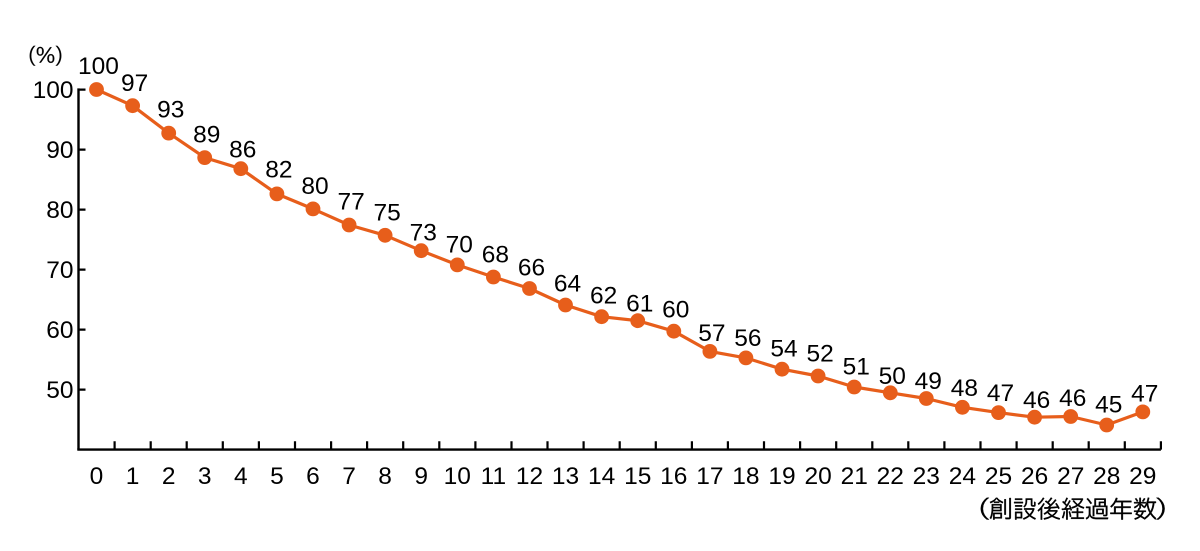  Describe the element at coordinates (206, 135) in the screenshot. I see `svg-text: 89` at that location.